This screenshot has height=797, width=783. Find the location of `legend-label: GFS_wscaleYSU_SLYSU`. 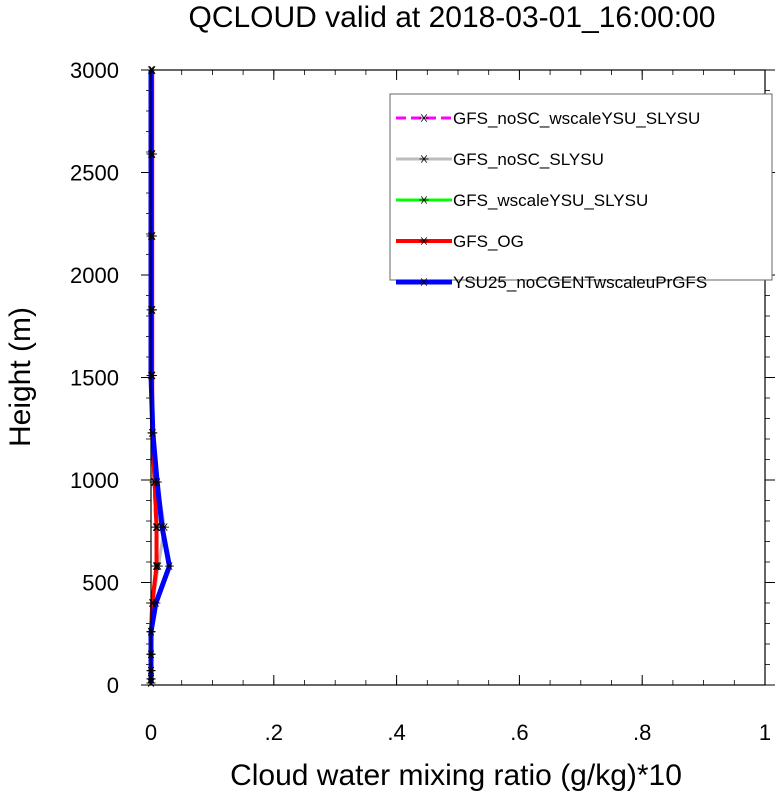

legend-label: GFS_wscaleYSU_SLYSU is located at coordinates (550, 200).